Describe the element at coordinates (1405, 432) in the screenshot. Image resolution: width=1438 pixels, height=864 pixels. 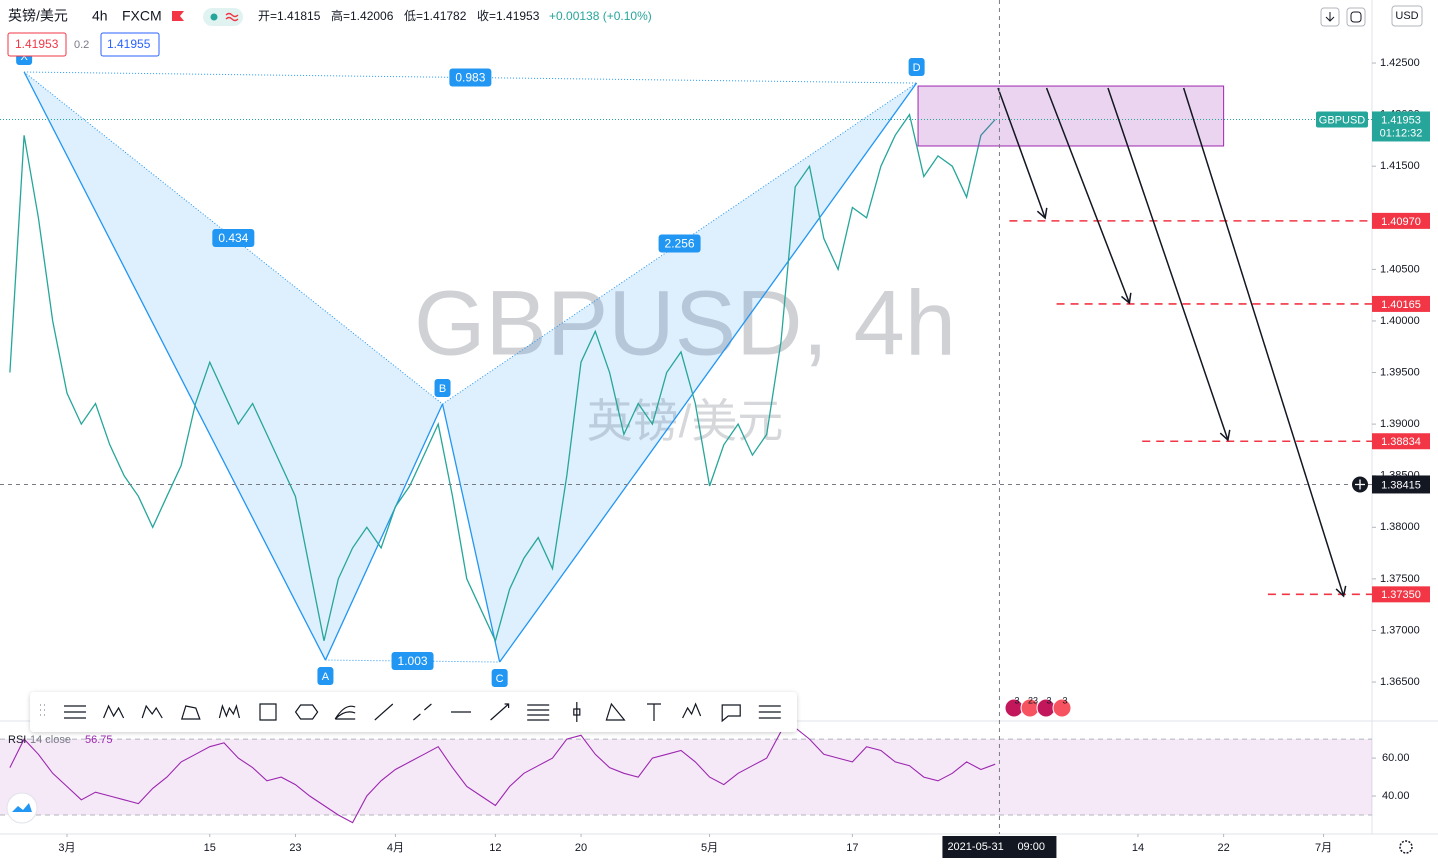
I see `price-axis-bg` at that location.